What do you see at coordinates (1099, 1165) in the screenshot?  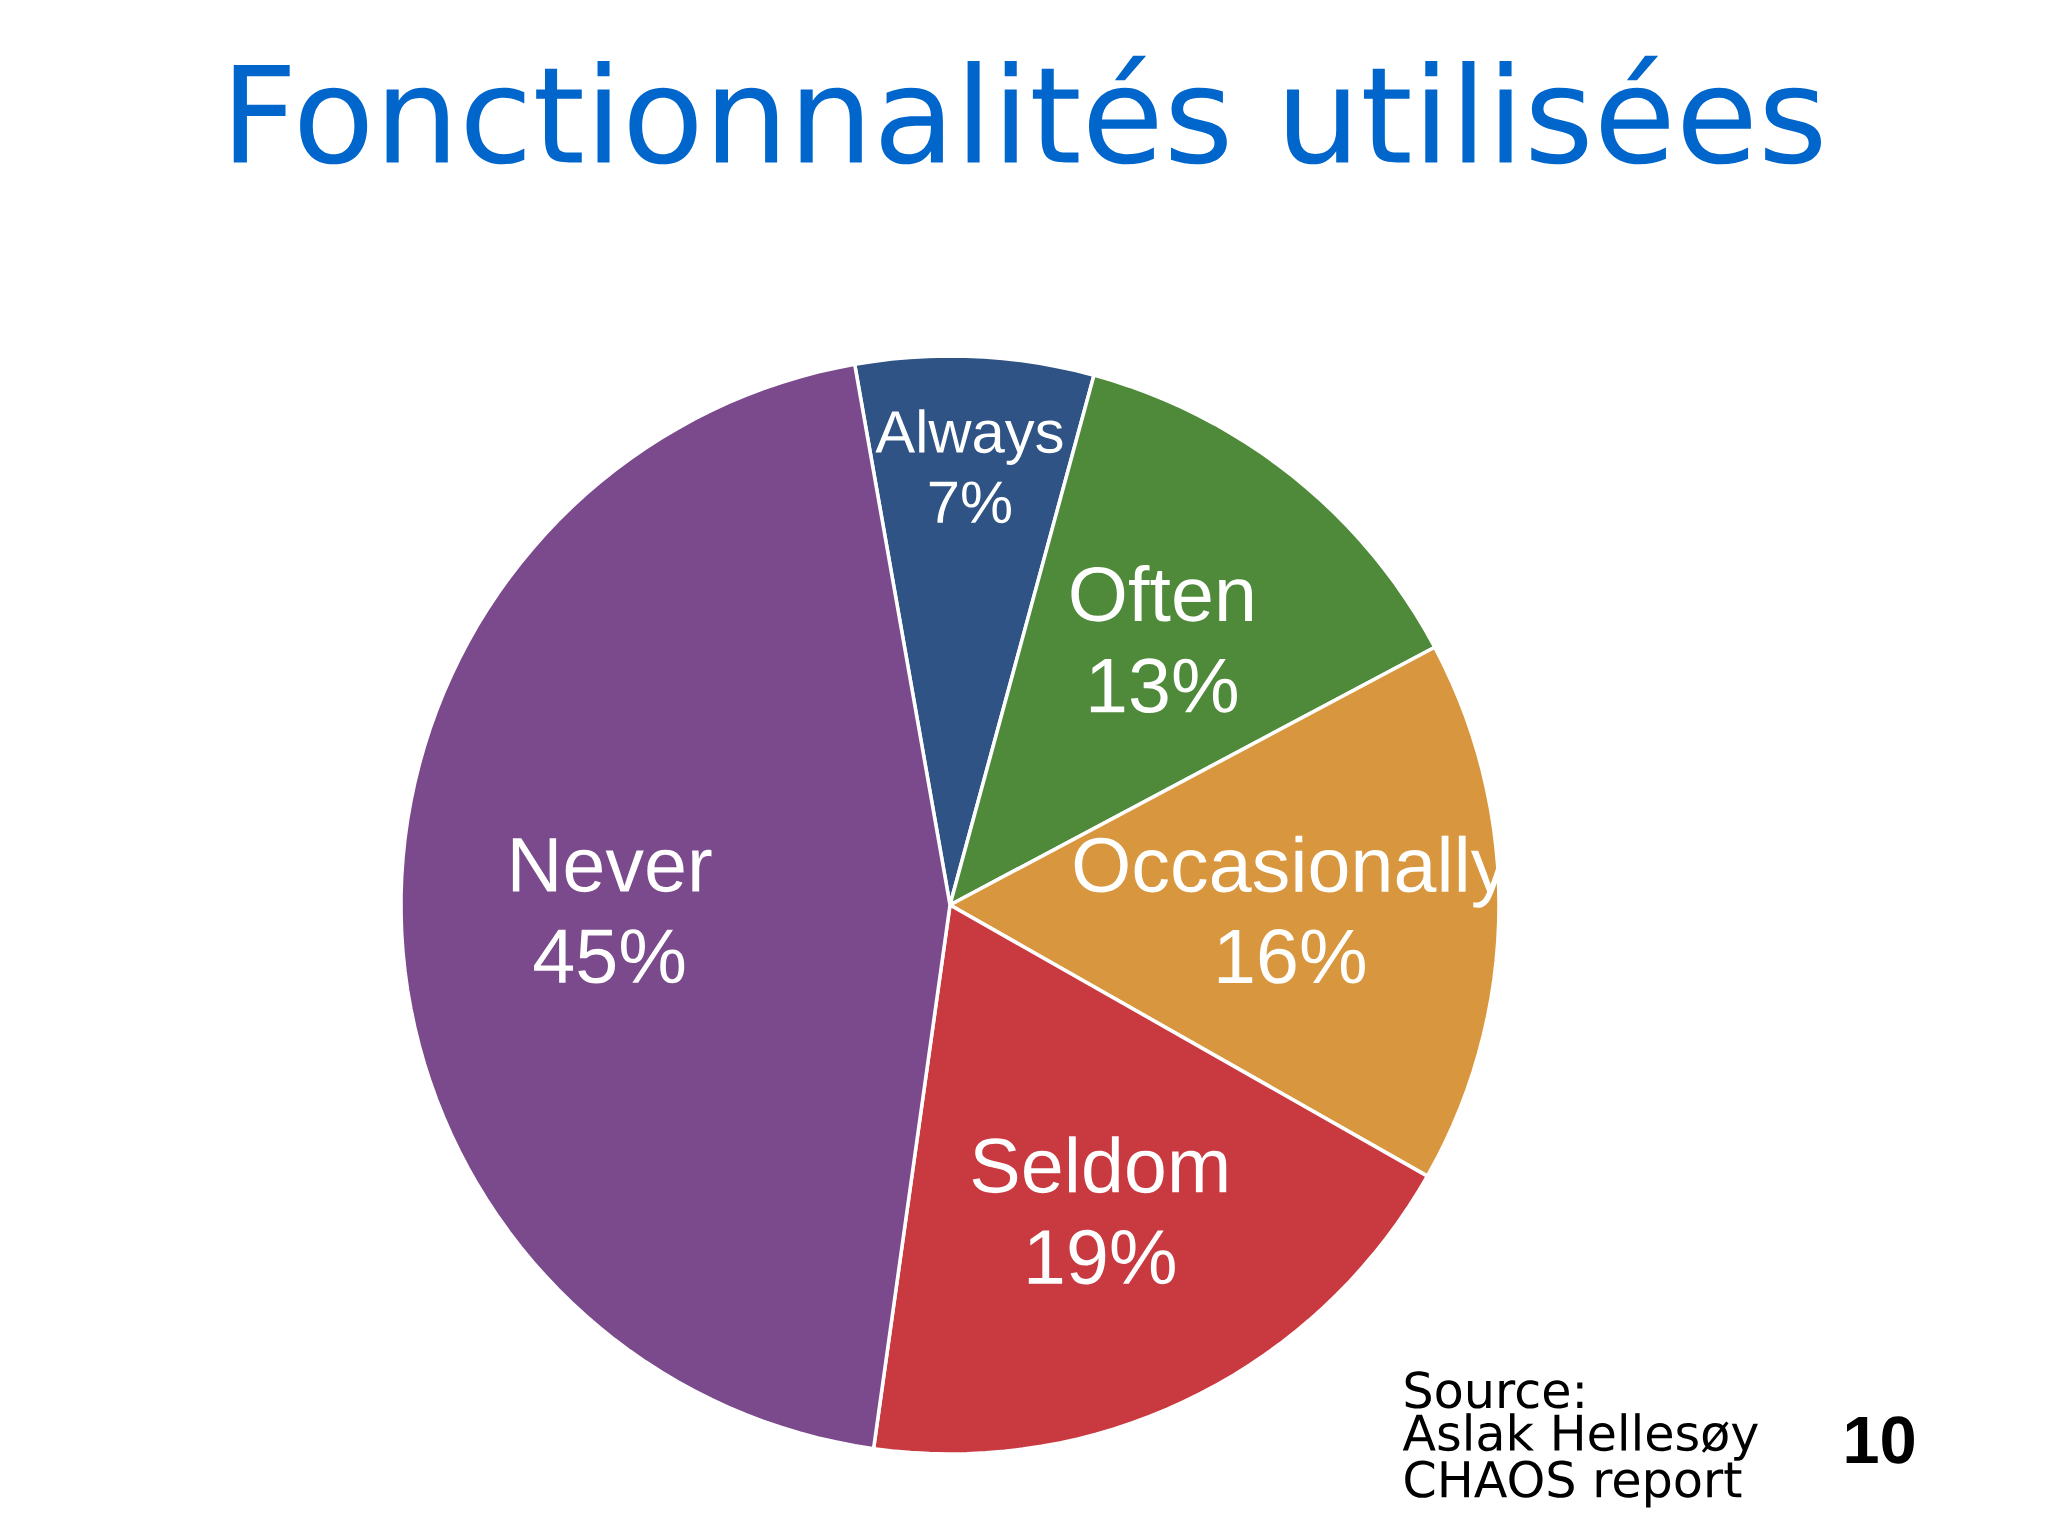 I see `slice-label: Seldom` at bounding box center [1099, 1165].